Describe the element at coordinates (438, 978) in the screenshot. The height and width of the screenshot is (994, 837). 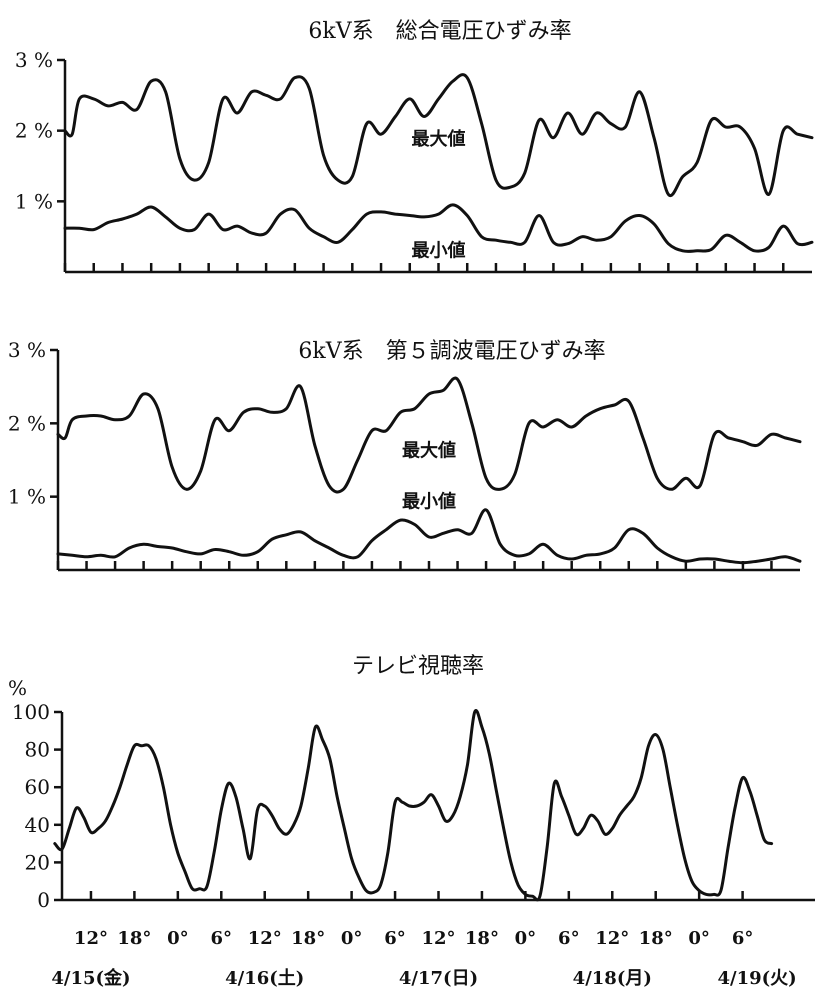
I see `date-label: 4/17(日)` at that location.